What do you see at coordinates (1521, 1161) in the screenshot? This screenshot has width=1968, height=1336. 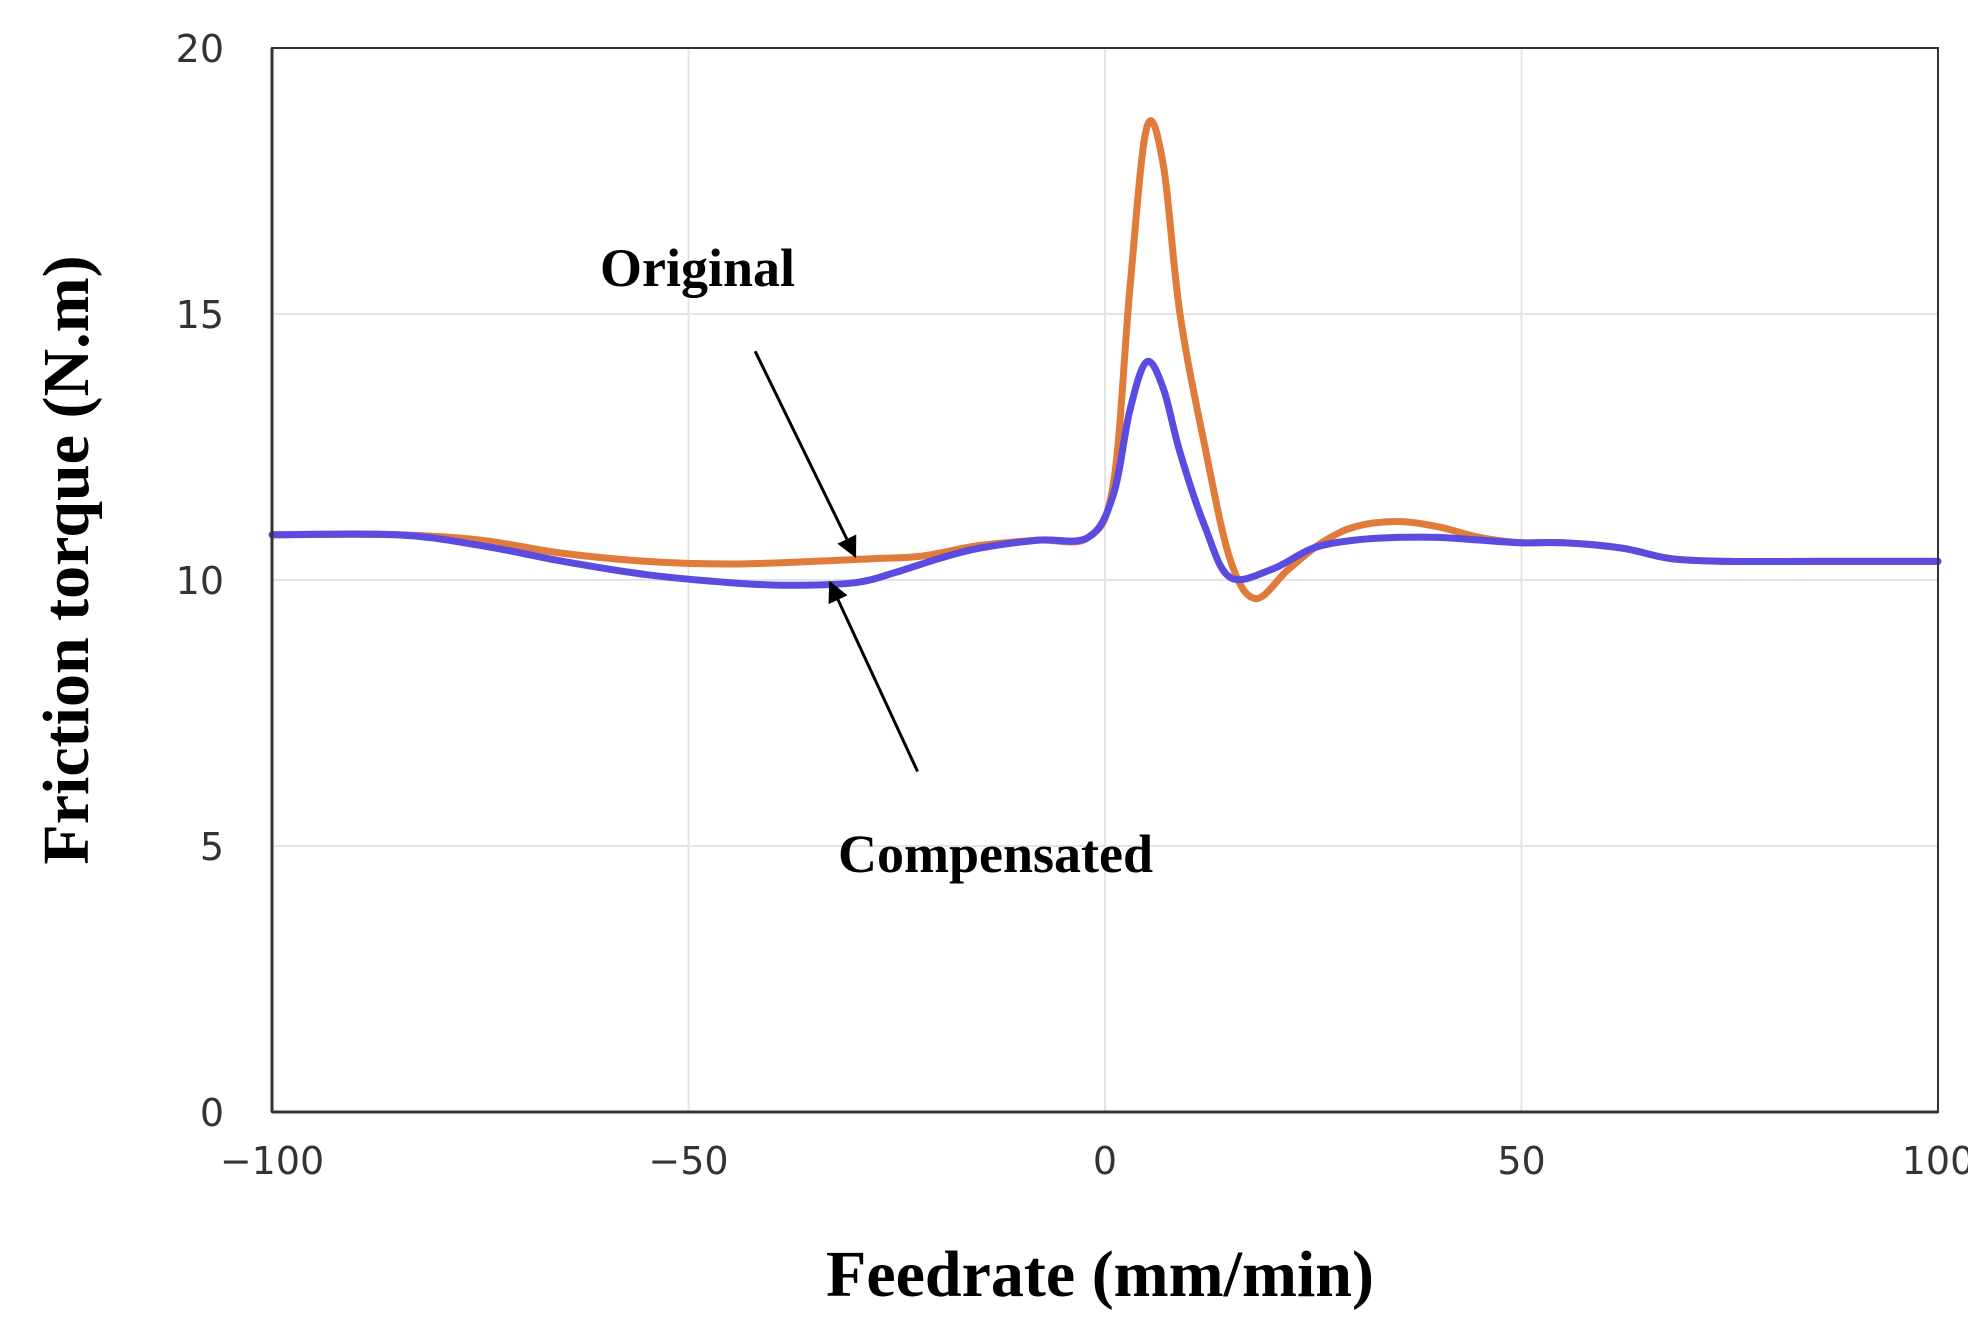 I see `x-tick-label: 50` at bounding box center [1521, 1161].